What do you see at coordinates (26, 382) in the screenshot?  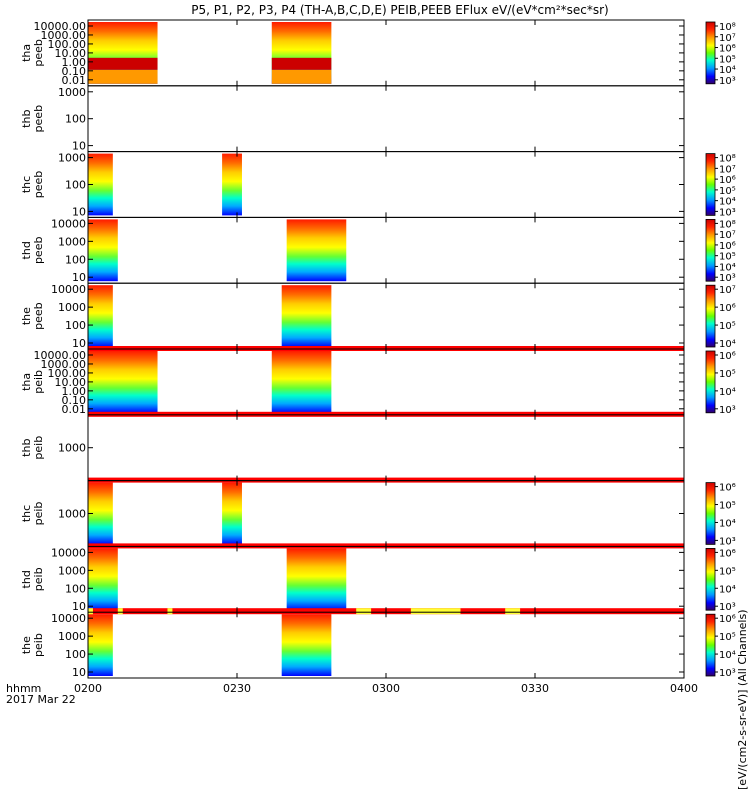 I see `panel-ylabel-line: tha` at bounding box center [26, 382].